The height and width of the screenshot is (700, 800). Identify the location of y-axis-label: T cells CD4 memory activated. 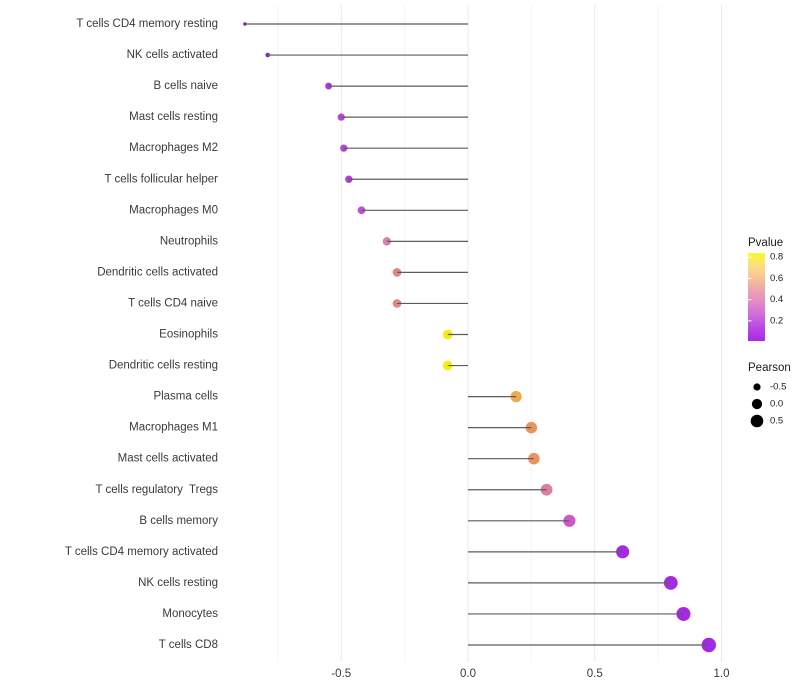
(141, 552).